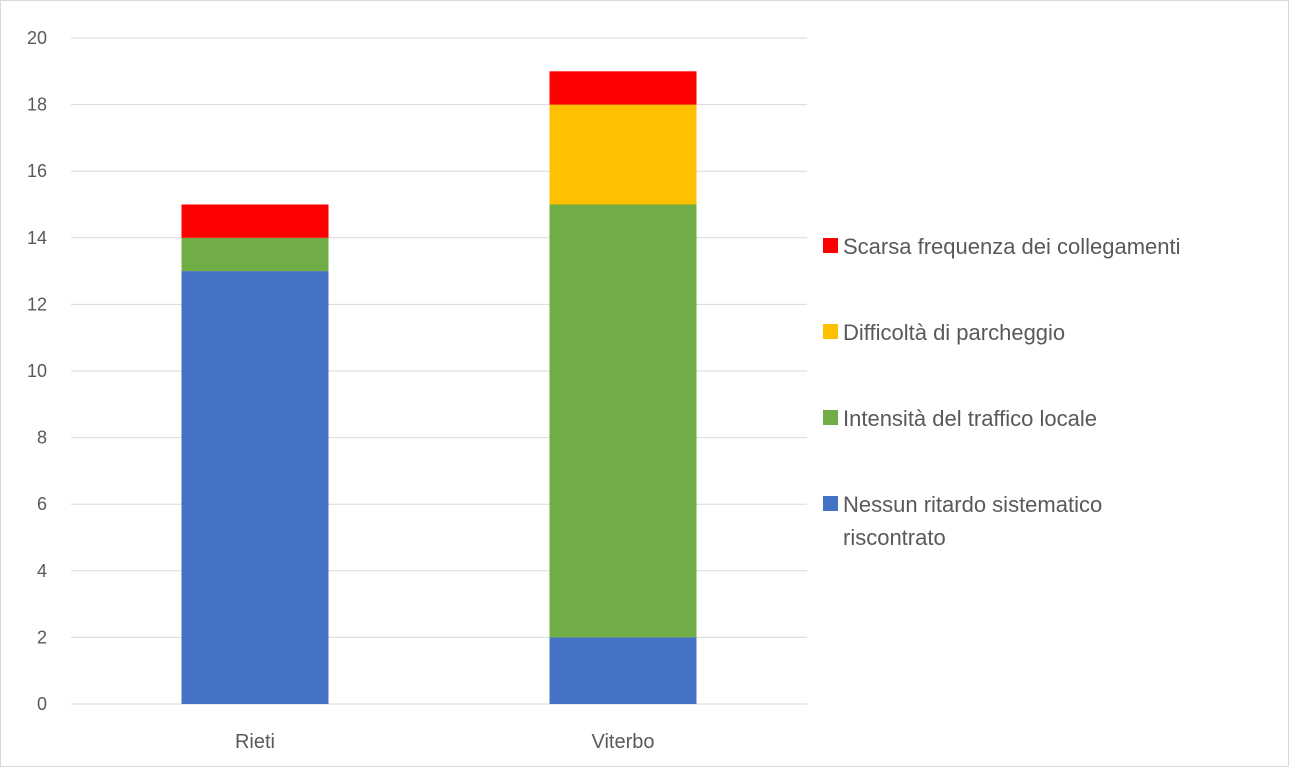  I want to click on y-tick-label: 16, so click(37, 171).